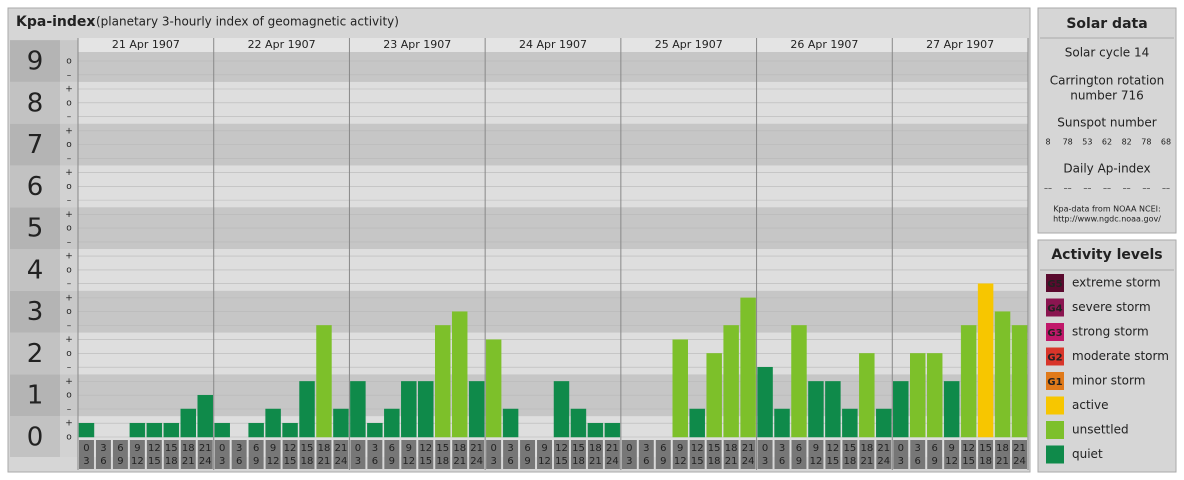  What do you see at coordinates (35, 312) in the screenshot?
I see `y-tick-label: 3` at bounding box center [35, 312].